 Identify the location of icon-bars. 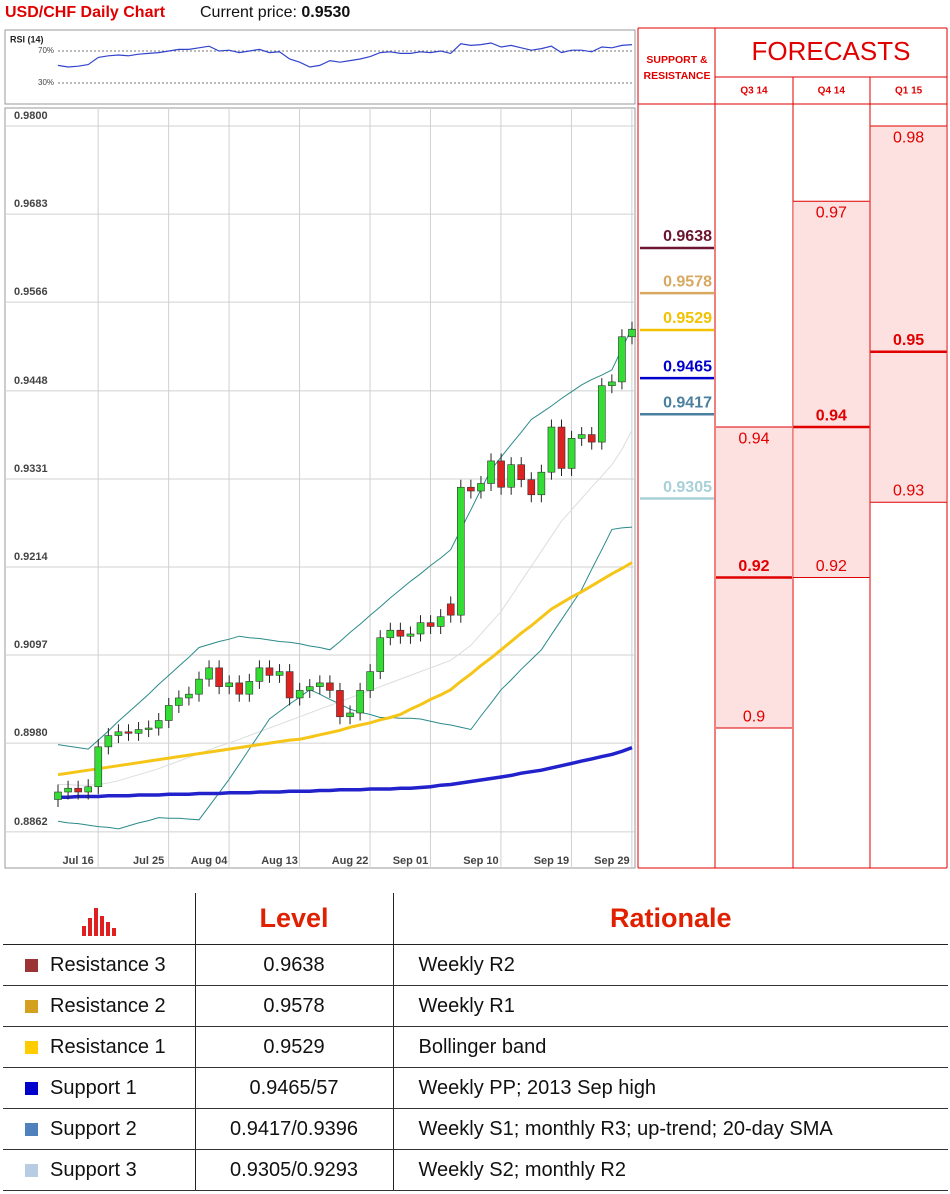
(98, 921).